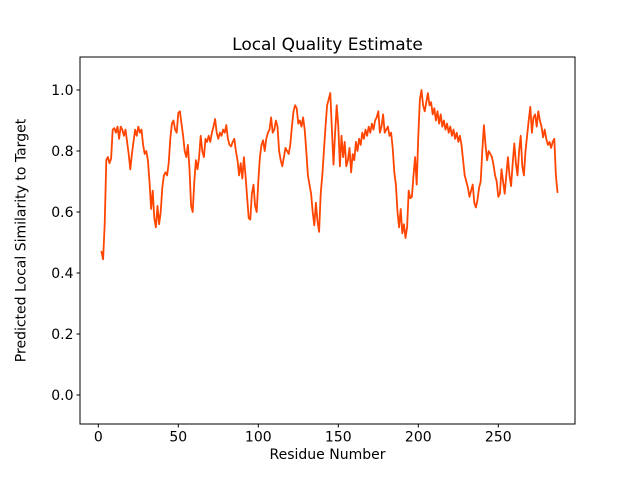 The width and height of the screenshot is (640, 485). I want to click on y-tick-label: 0.4, so click(62, 274).